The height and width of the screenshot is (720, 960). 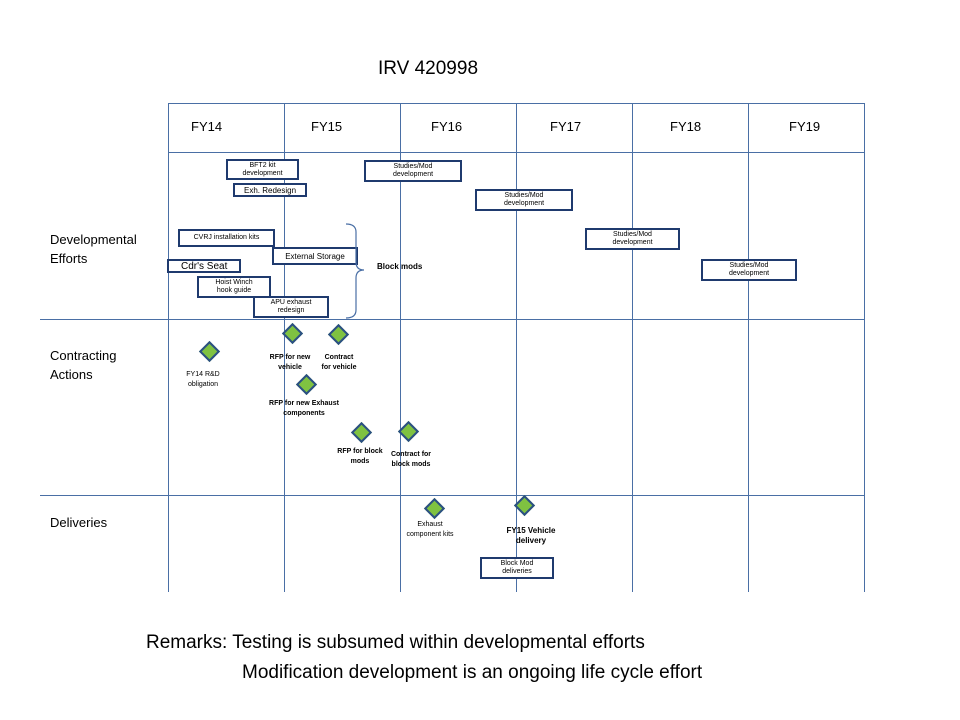 I want to click on fy-header: FY17, so click(x=566, y=126).